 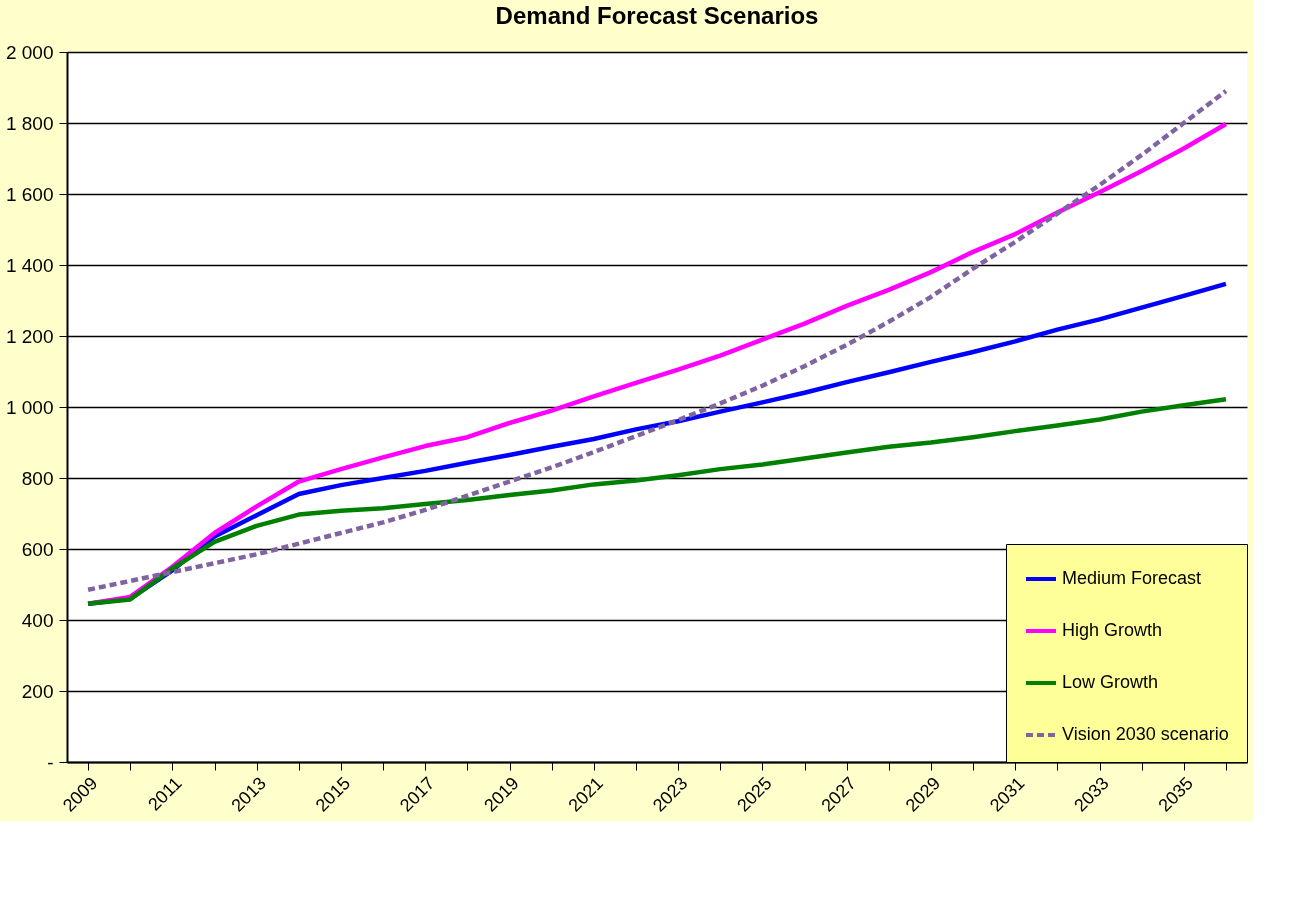 What do you see at coordinates (37, 478) in the screenshot?
I see `y-tick-label: 800` at bounding box center [37, 478].